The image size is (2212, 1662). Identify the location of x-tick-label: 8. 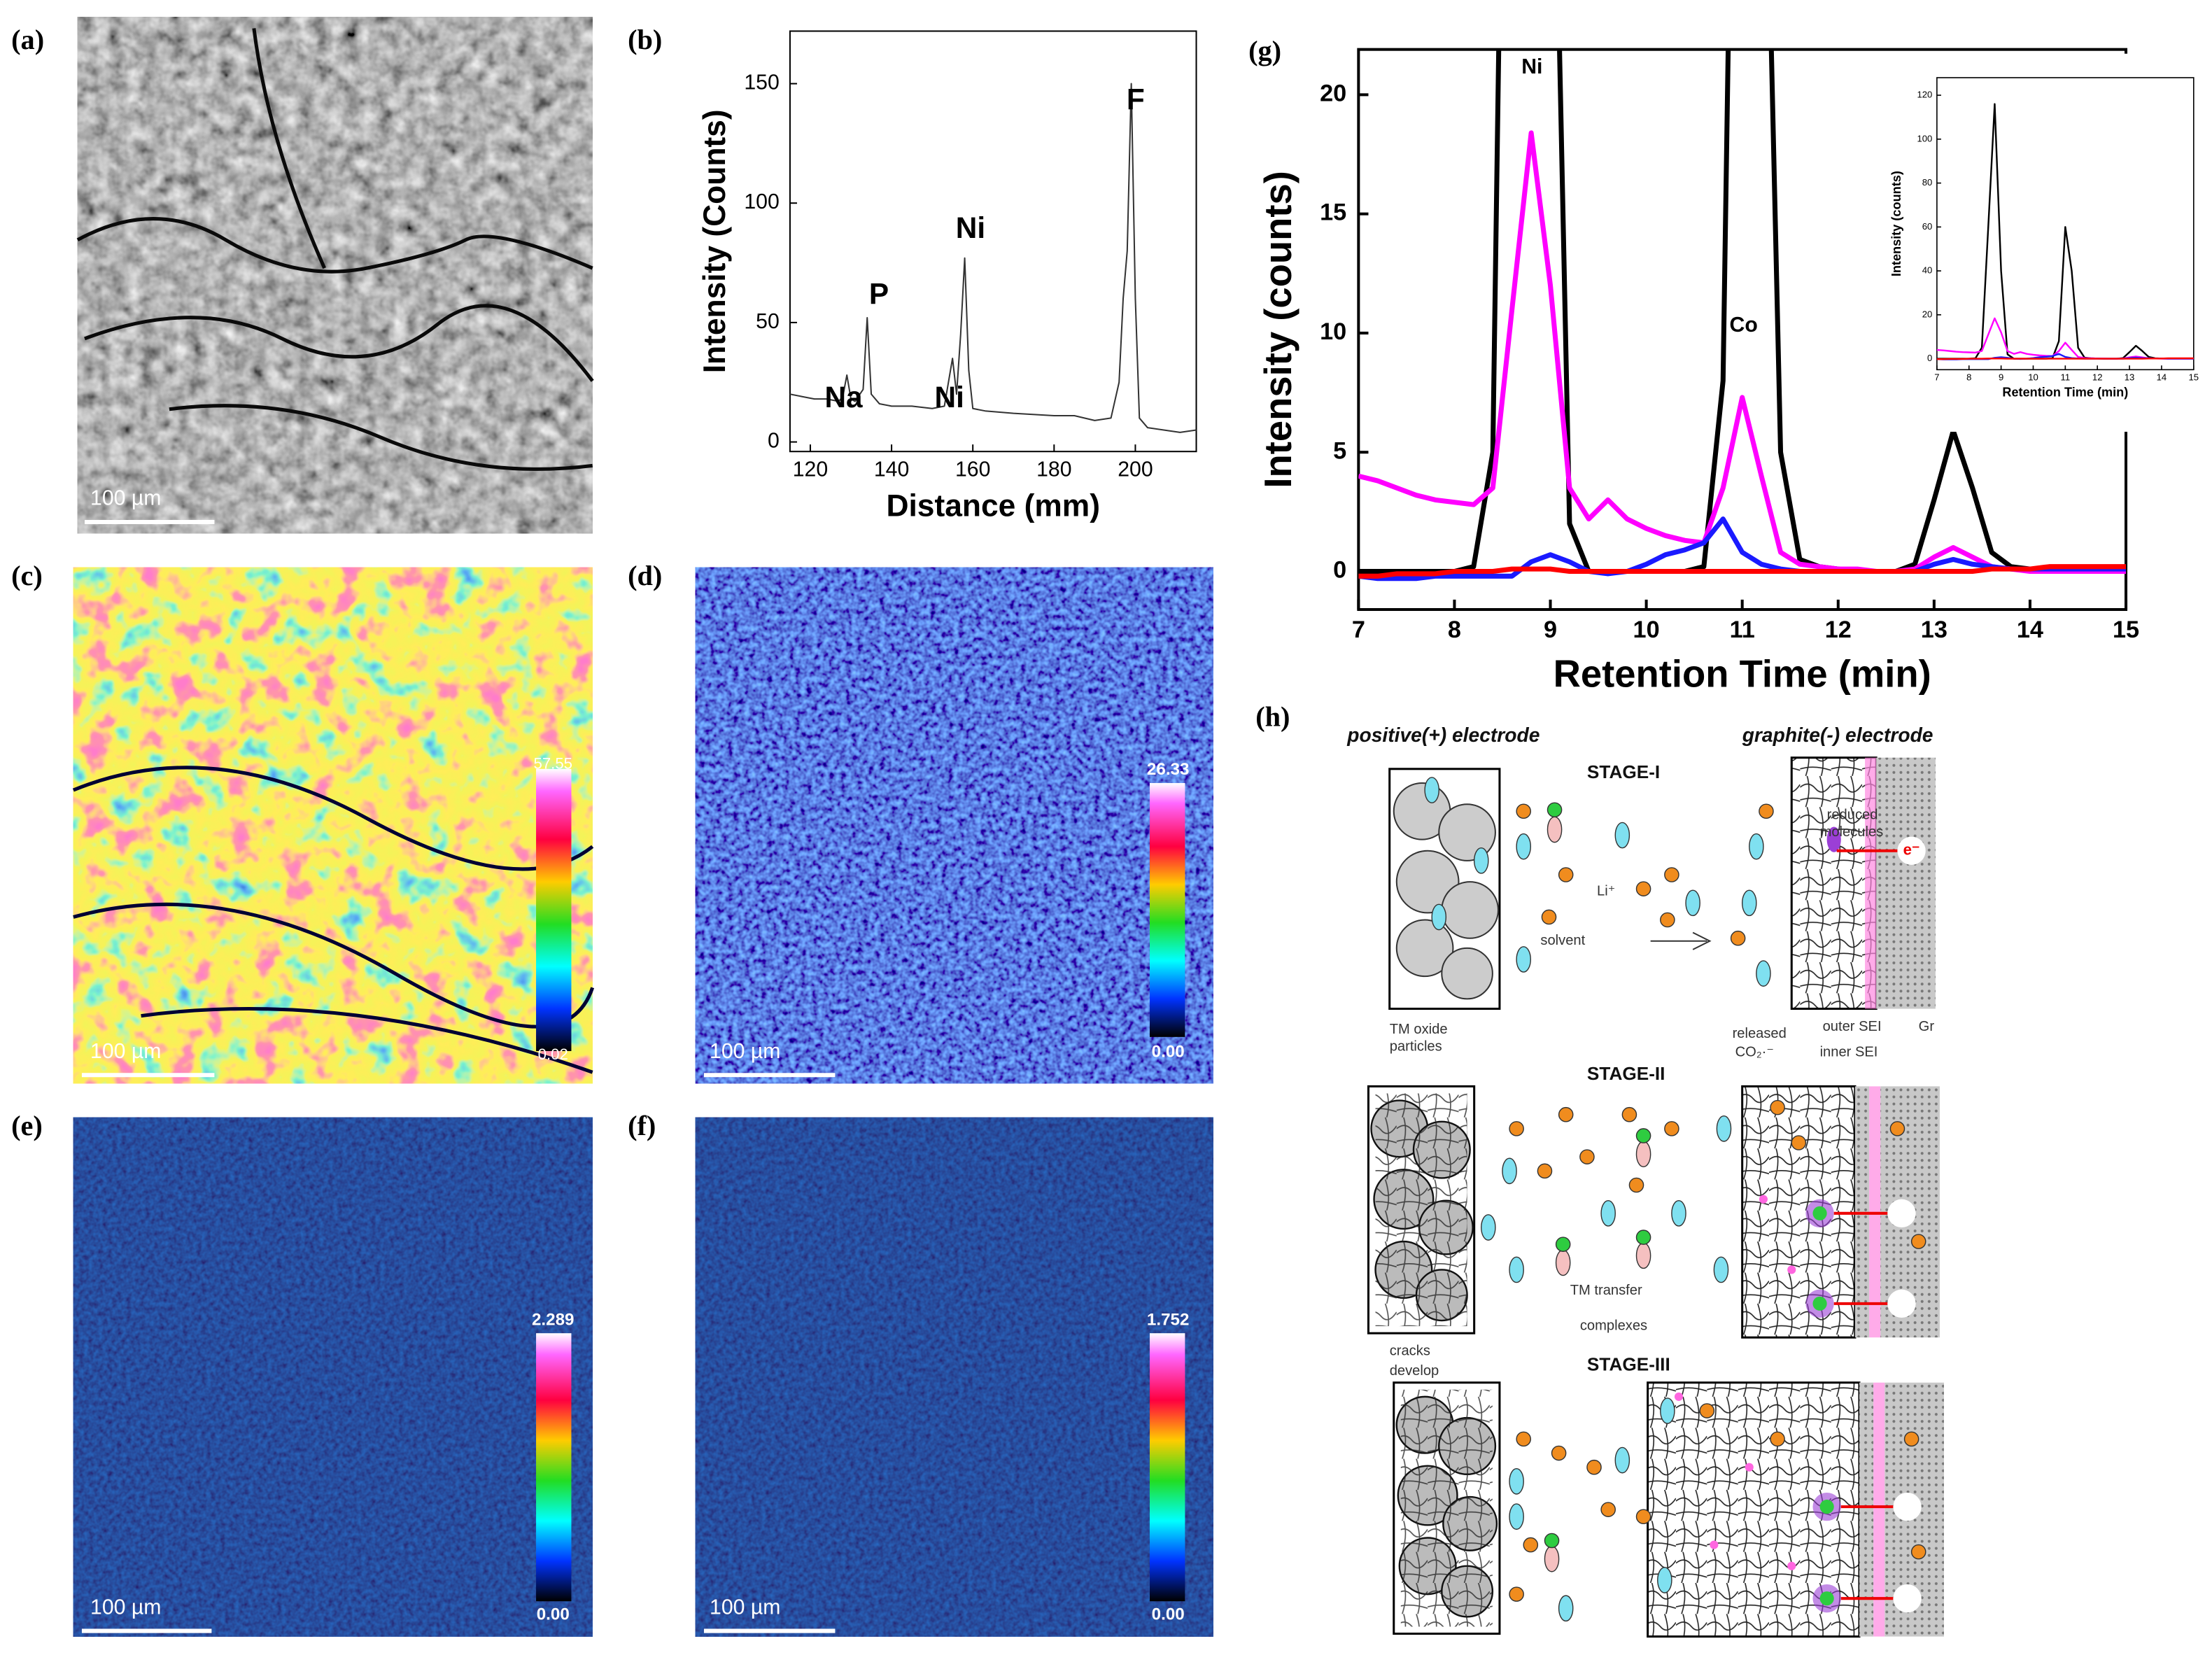
(1968, 377).